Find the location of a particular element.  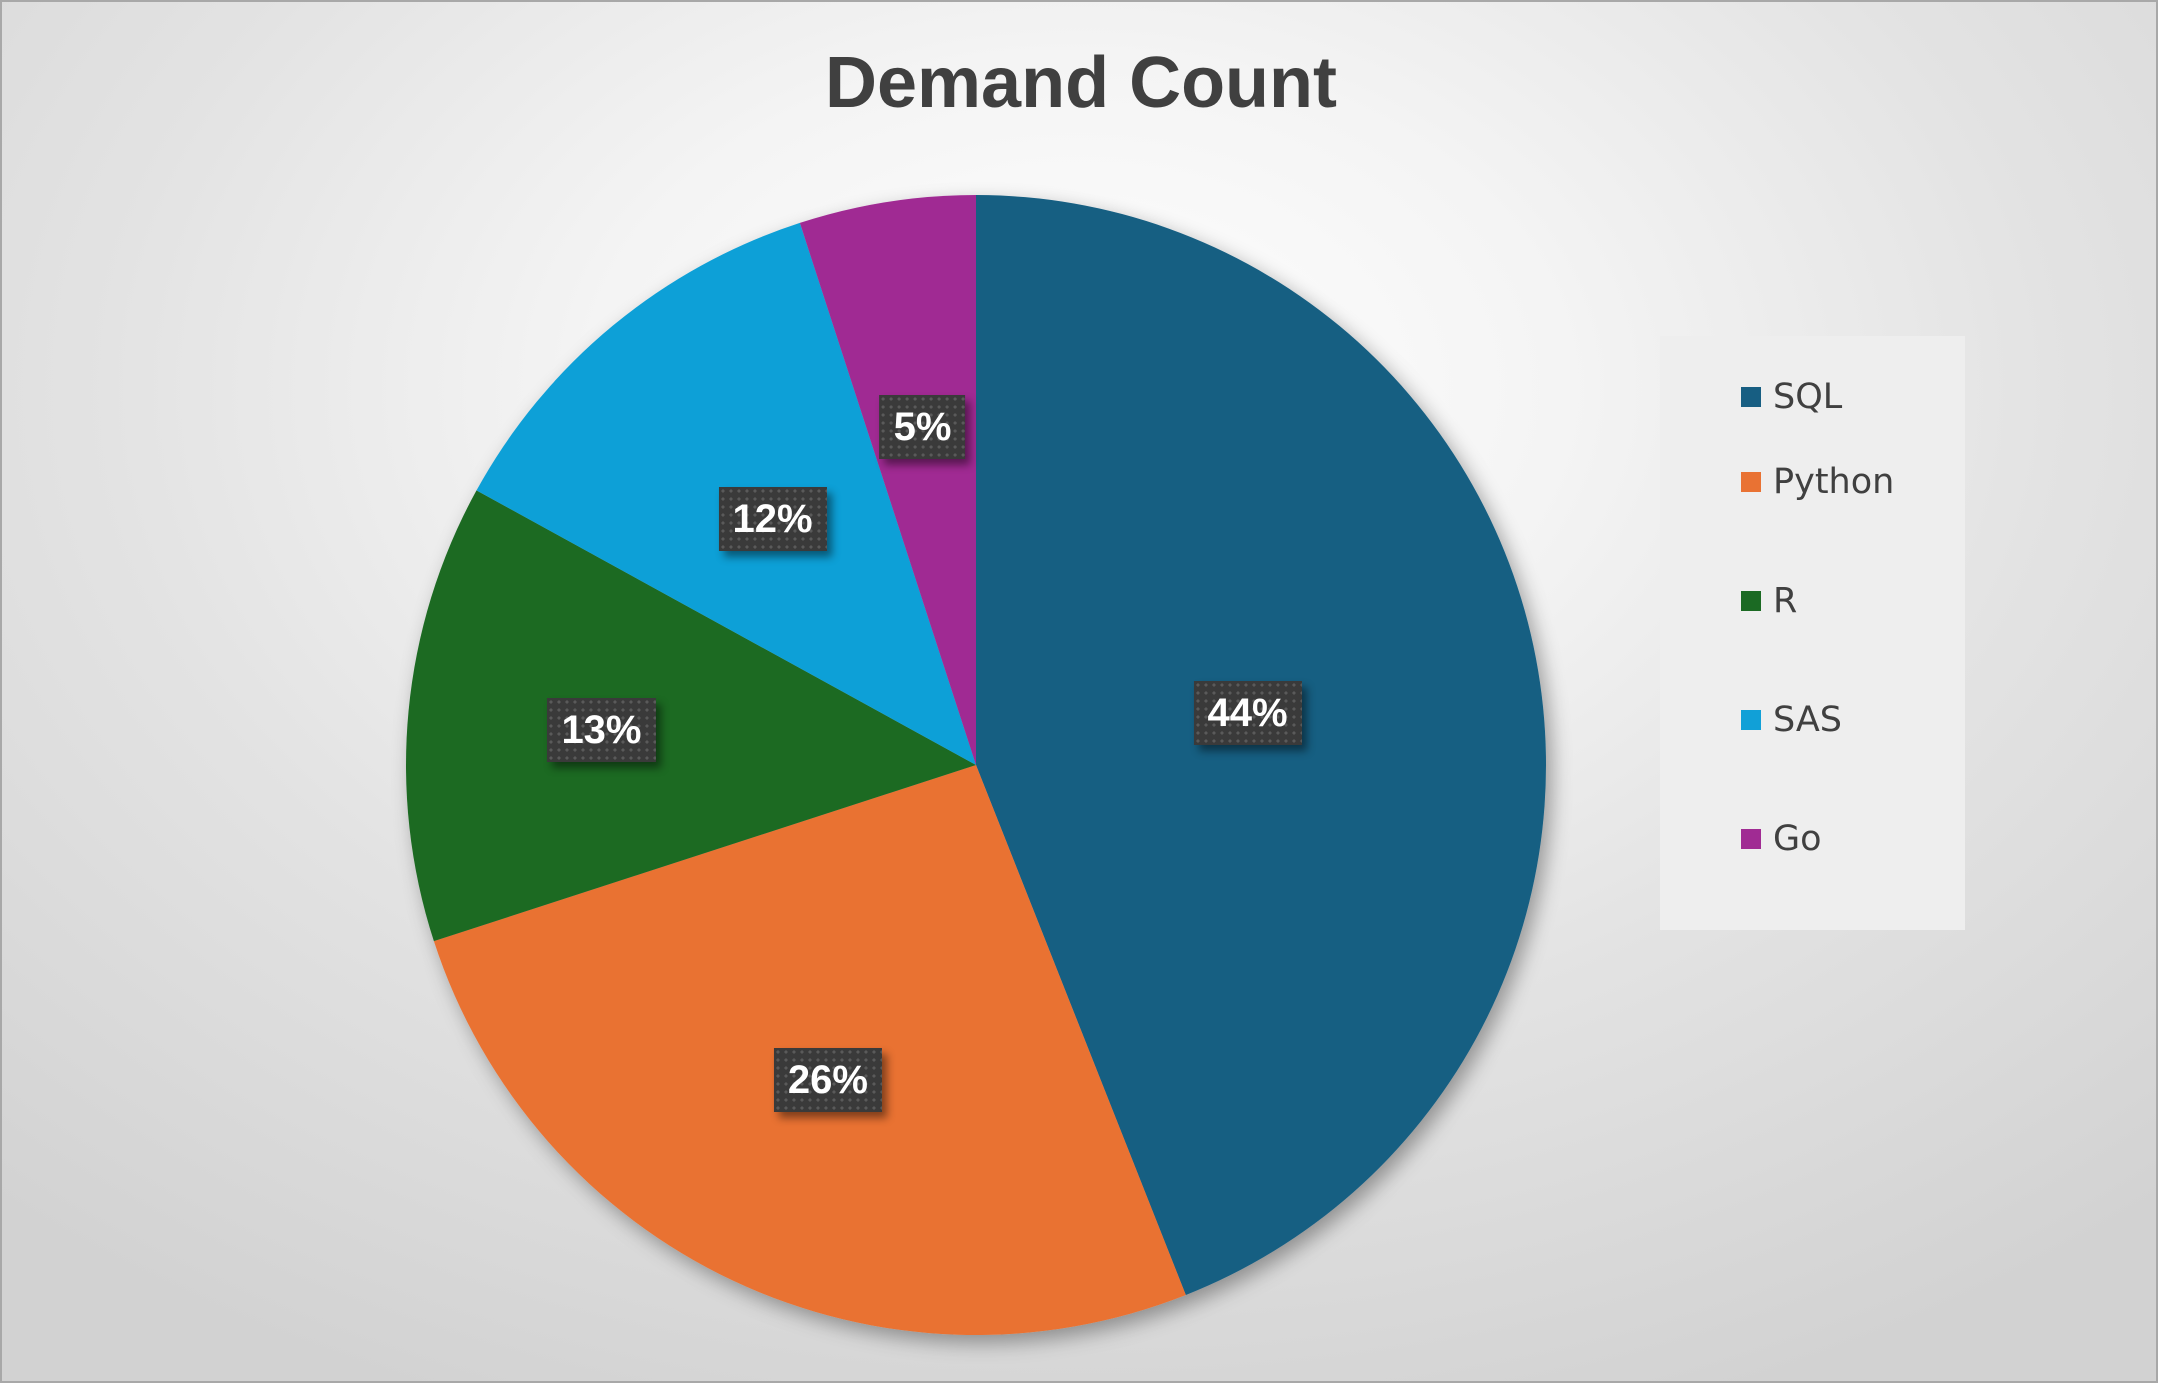

chart-legend: SQL Python R SAS Go is located at coordinates (1812, 633).